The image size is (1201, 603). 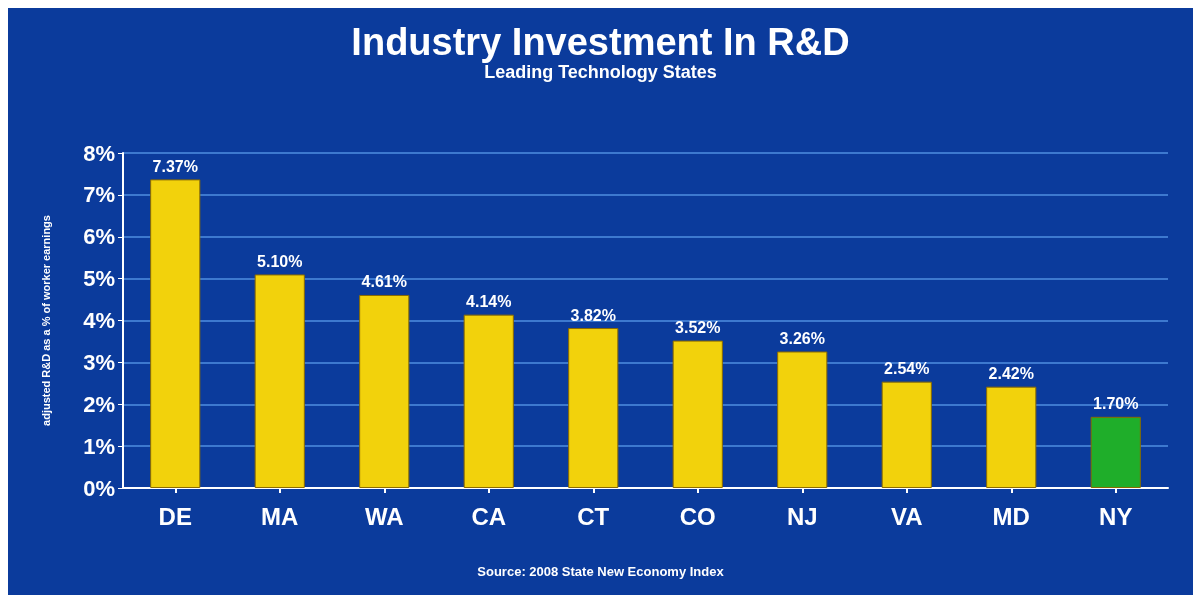 What do you see at coordinates (600, 72) in the screenshot?
I see `chart-subtitle: Leading Technology States` at bounding box center [600, 72].